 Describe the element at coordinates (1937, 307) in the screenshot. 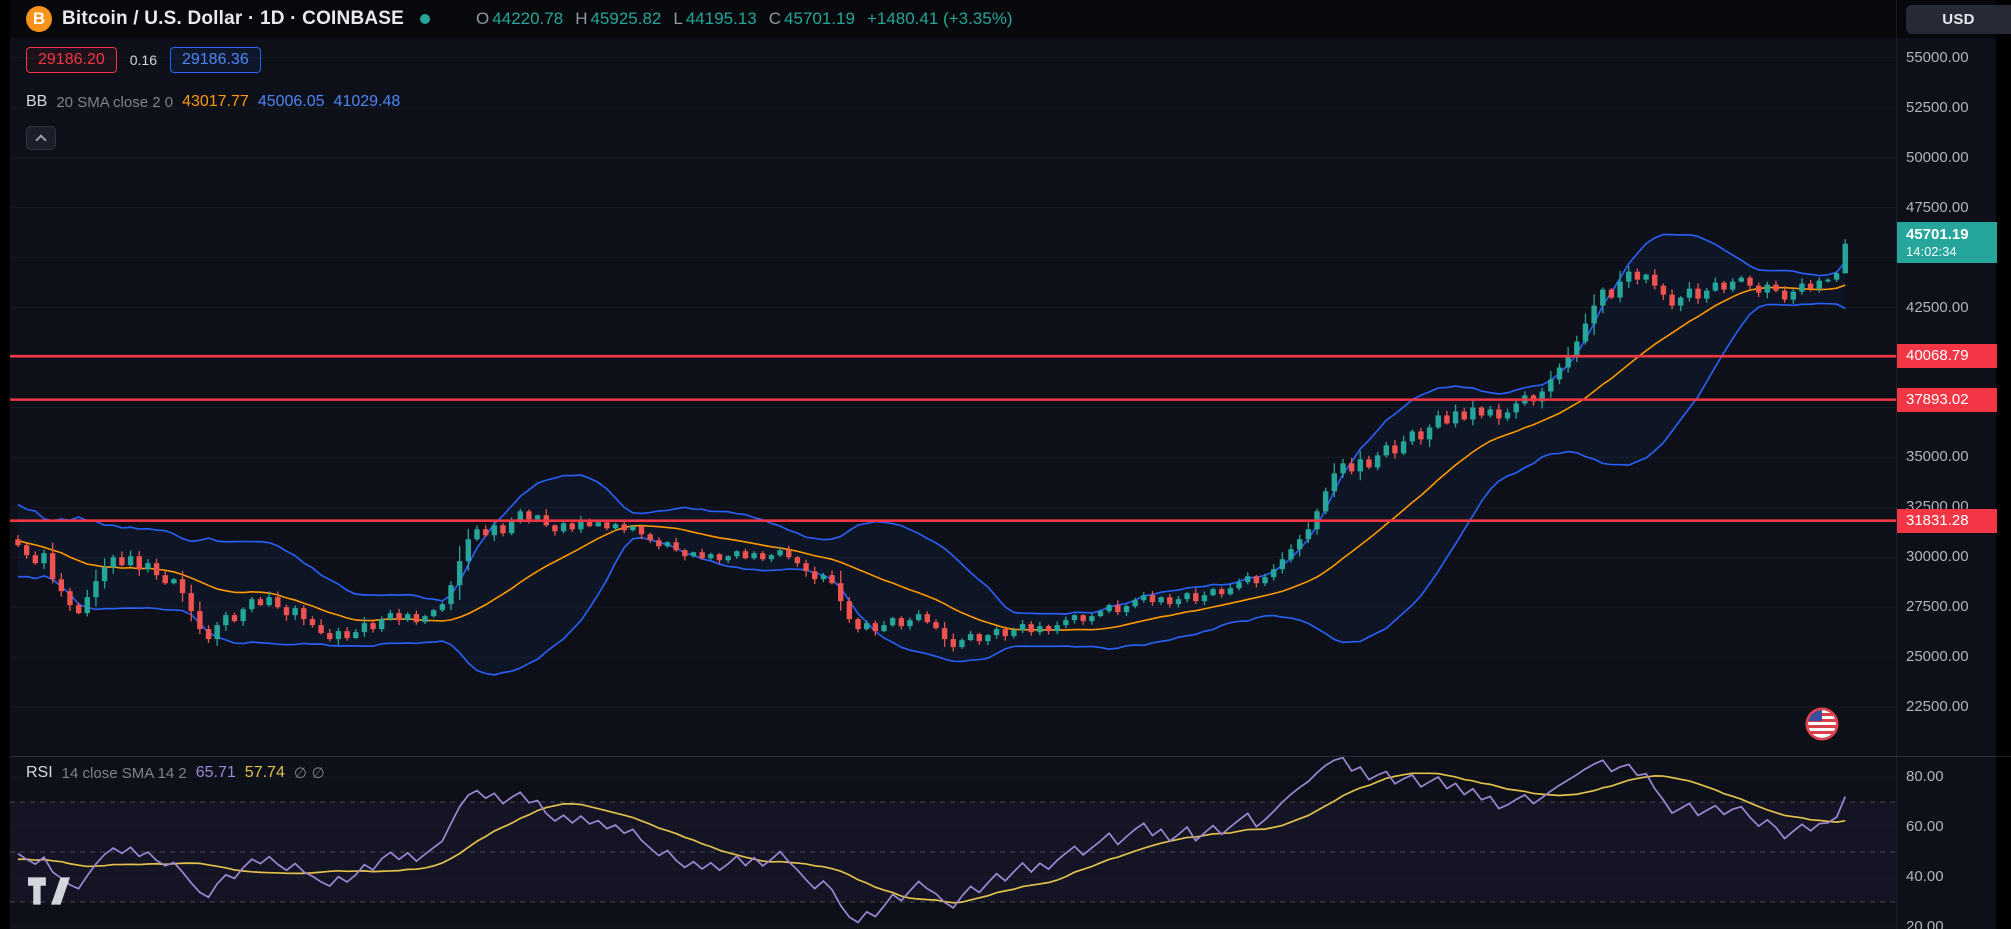

I see `price-axis-label: 42500.00` at that location.